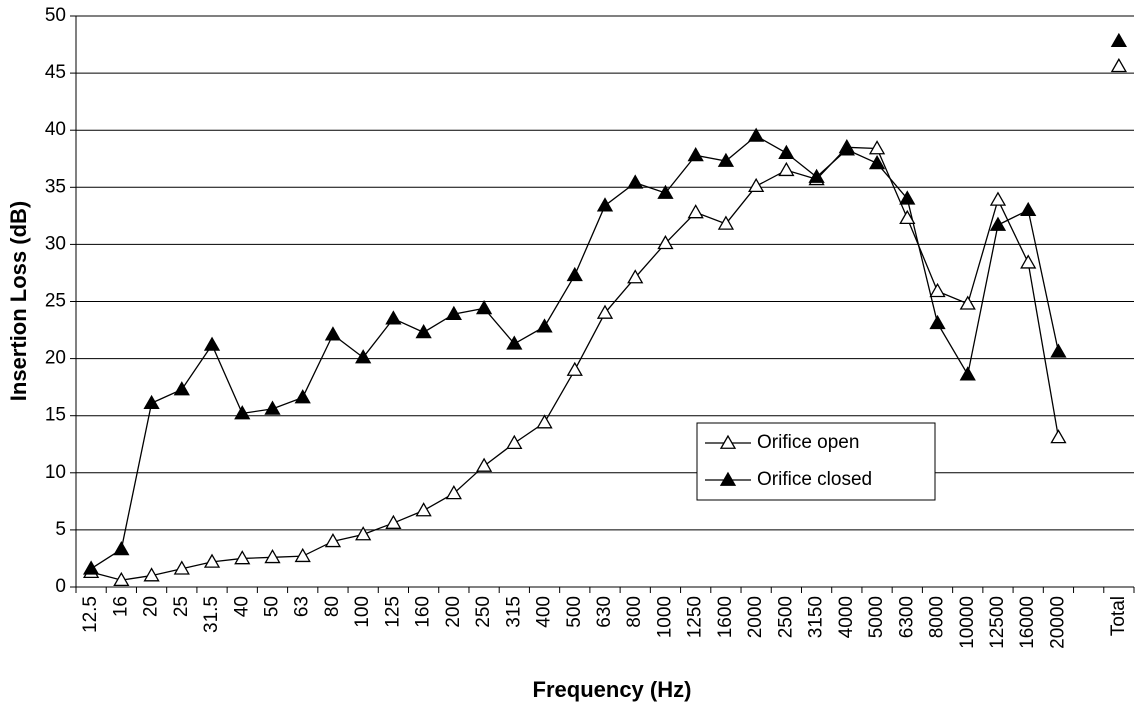  I want to click on x-tick-label: 80, so click(332, 606).